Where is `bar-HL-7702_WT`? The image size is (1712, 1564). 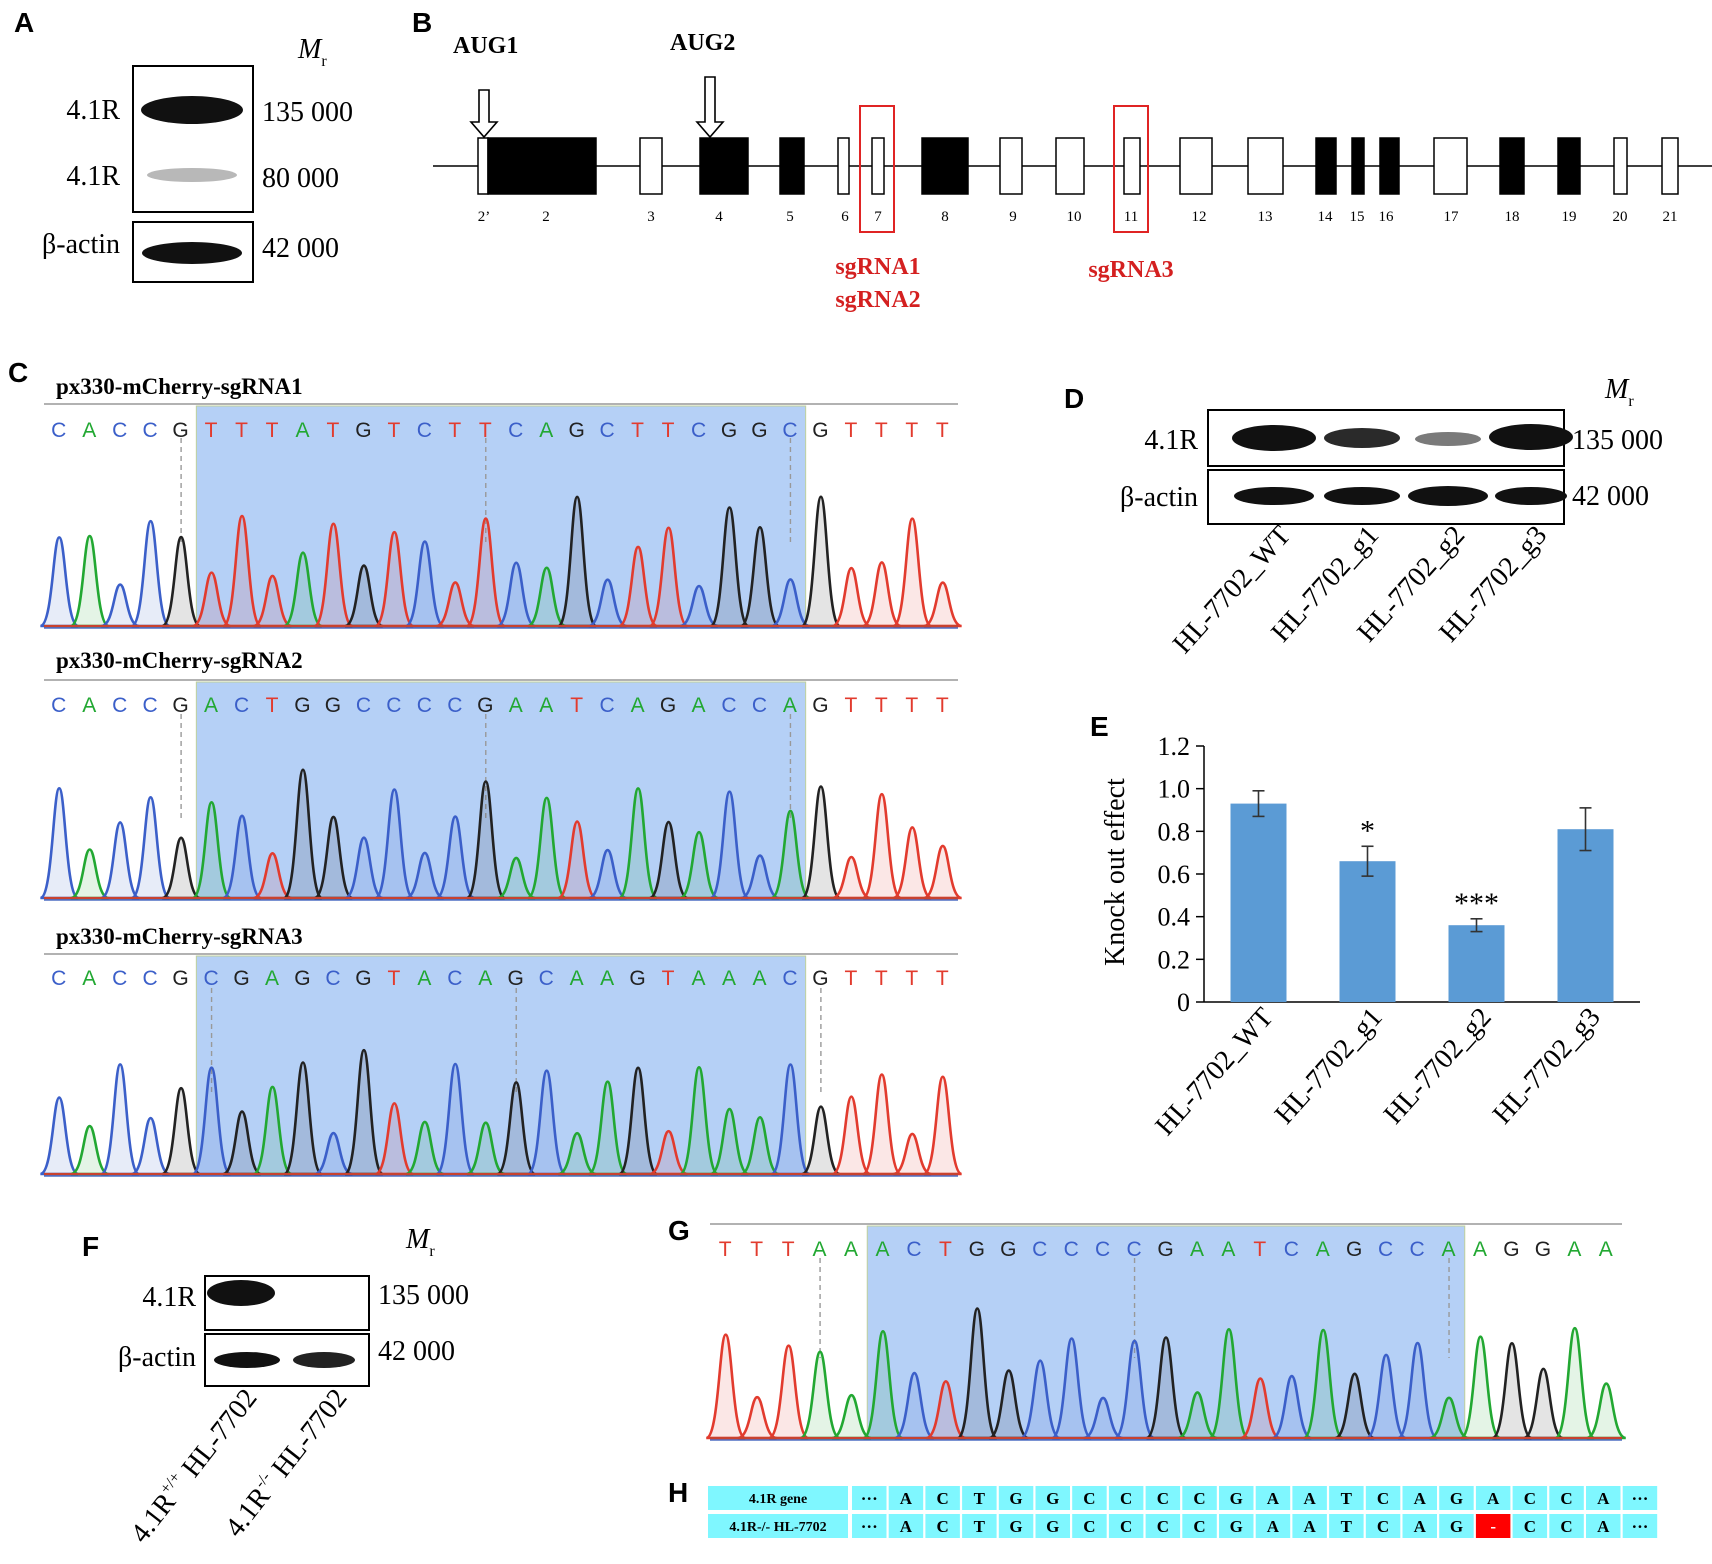
bar-HL-7702_WT is located at coordinates (1258, 902).